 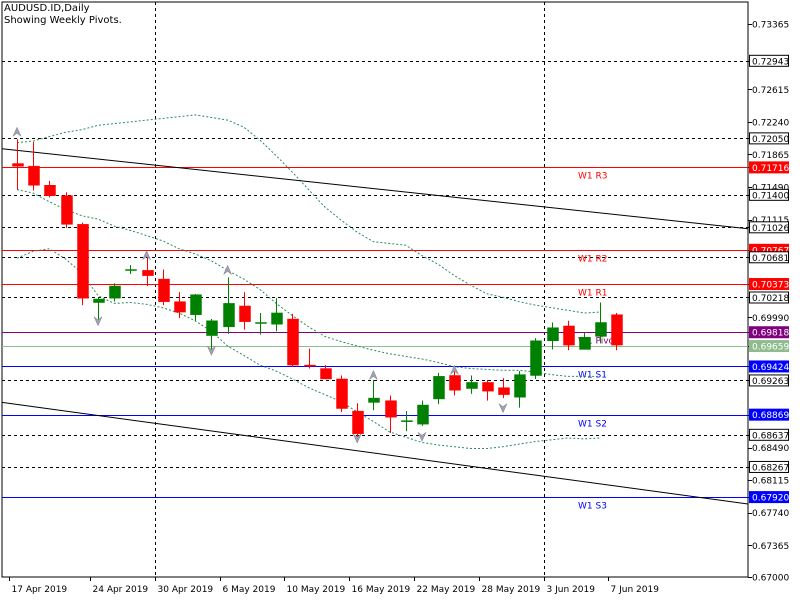 What do you see at coordinates (770, 123) in the screenshot?
I see `y-axis-tick-label: 0.72240` at bounding box center [770, 123].